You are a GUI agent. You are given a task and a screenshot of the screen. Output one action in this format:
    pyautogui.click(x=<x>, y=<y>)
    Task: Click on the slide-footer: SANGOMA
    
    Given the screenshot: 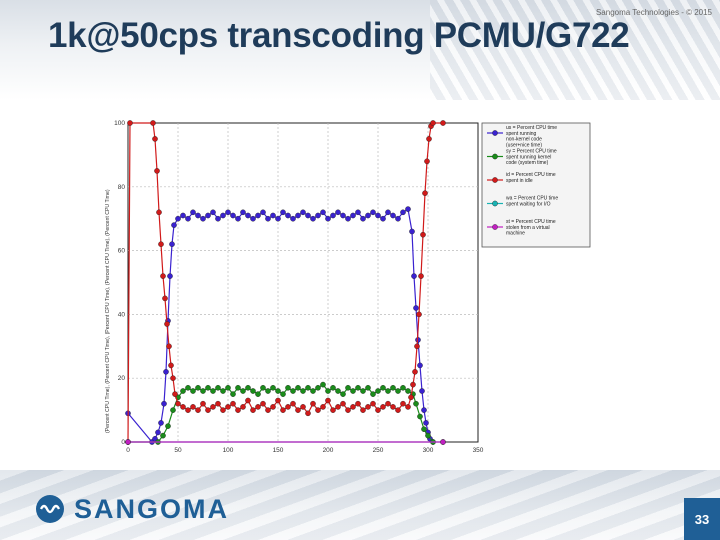 What is the action you would take?
    pyautogui.click(x=360, y=505)
    